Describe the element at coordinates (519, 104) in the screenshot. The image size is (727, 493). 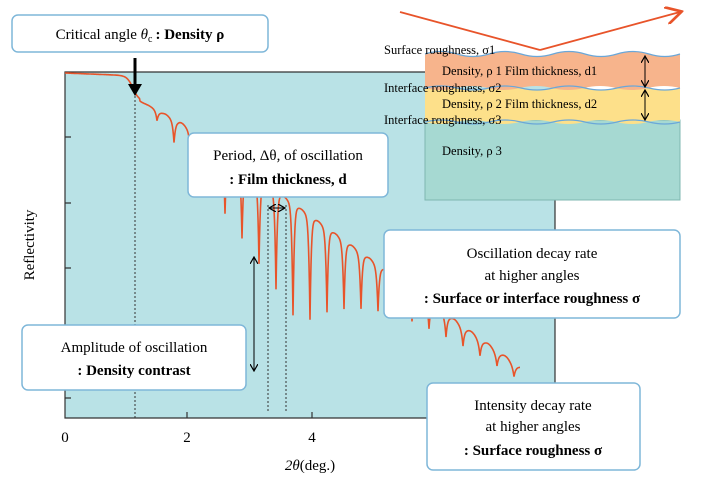
I see `layer-label: Density, ρ 2 Film thickness, d2` at that location.